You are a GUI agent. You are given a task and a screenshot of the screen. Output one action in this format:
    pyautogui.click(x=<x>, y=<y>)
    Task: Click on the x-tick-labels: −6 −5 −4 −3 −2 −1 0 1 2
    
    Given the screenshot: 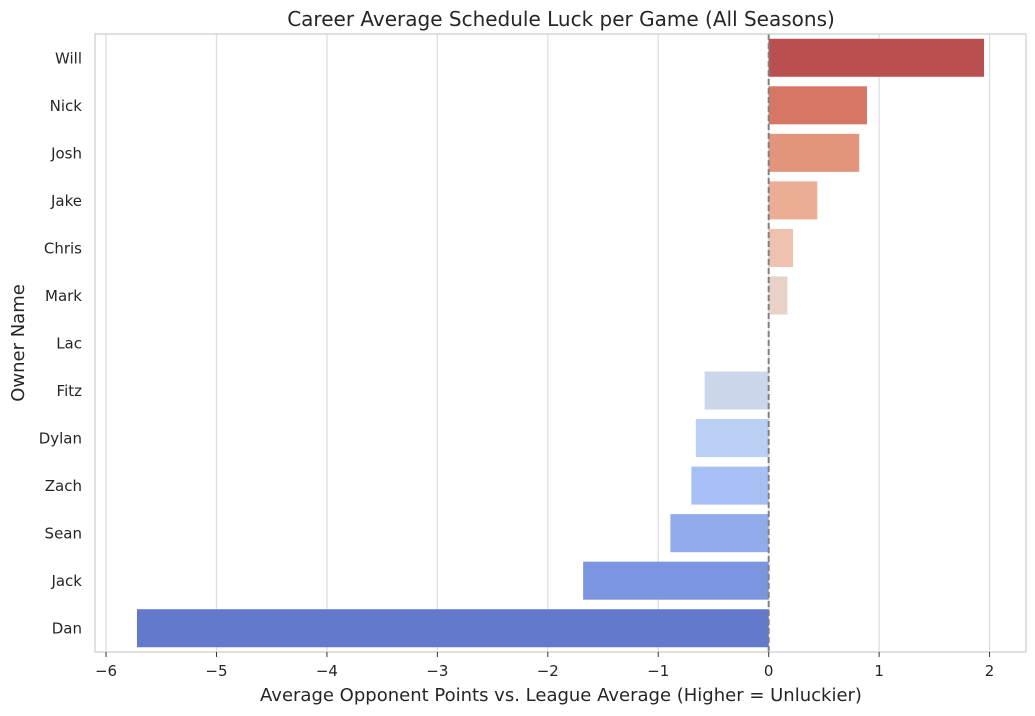 What is the action you would take?
    pyautogui.click(x=544, y=666)
    